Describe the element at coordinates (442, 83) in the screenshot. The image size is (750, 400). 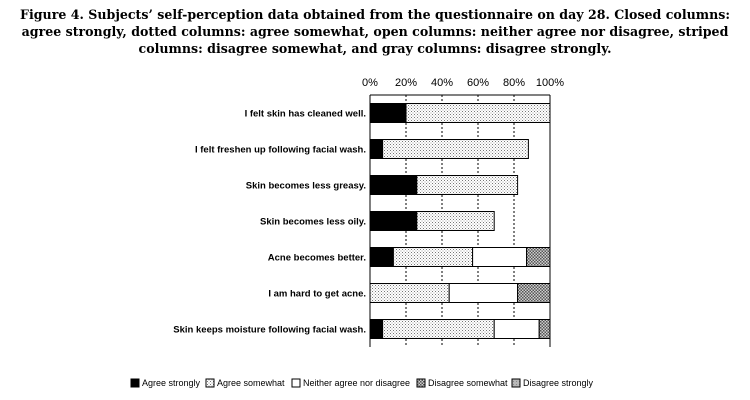
I see `x-tick-label: 40%` at that location.